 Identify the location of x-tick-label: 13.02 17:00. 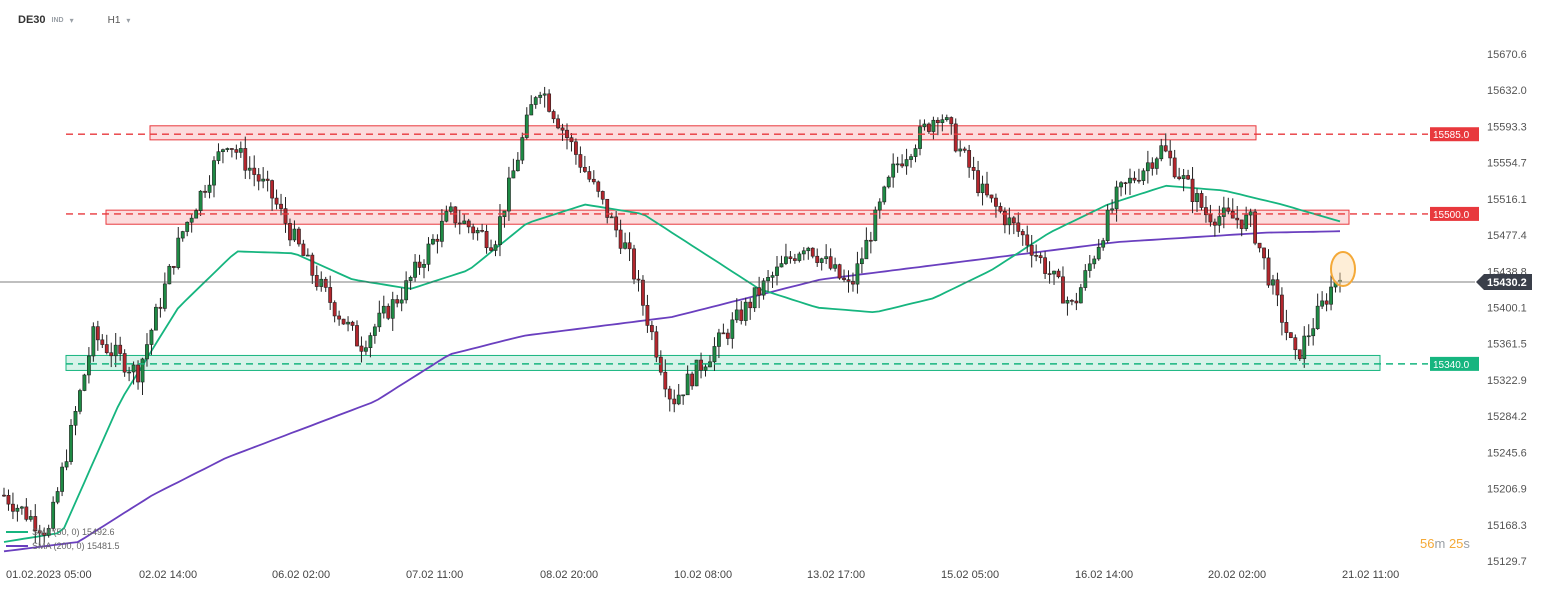
(836, 575).